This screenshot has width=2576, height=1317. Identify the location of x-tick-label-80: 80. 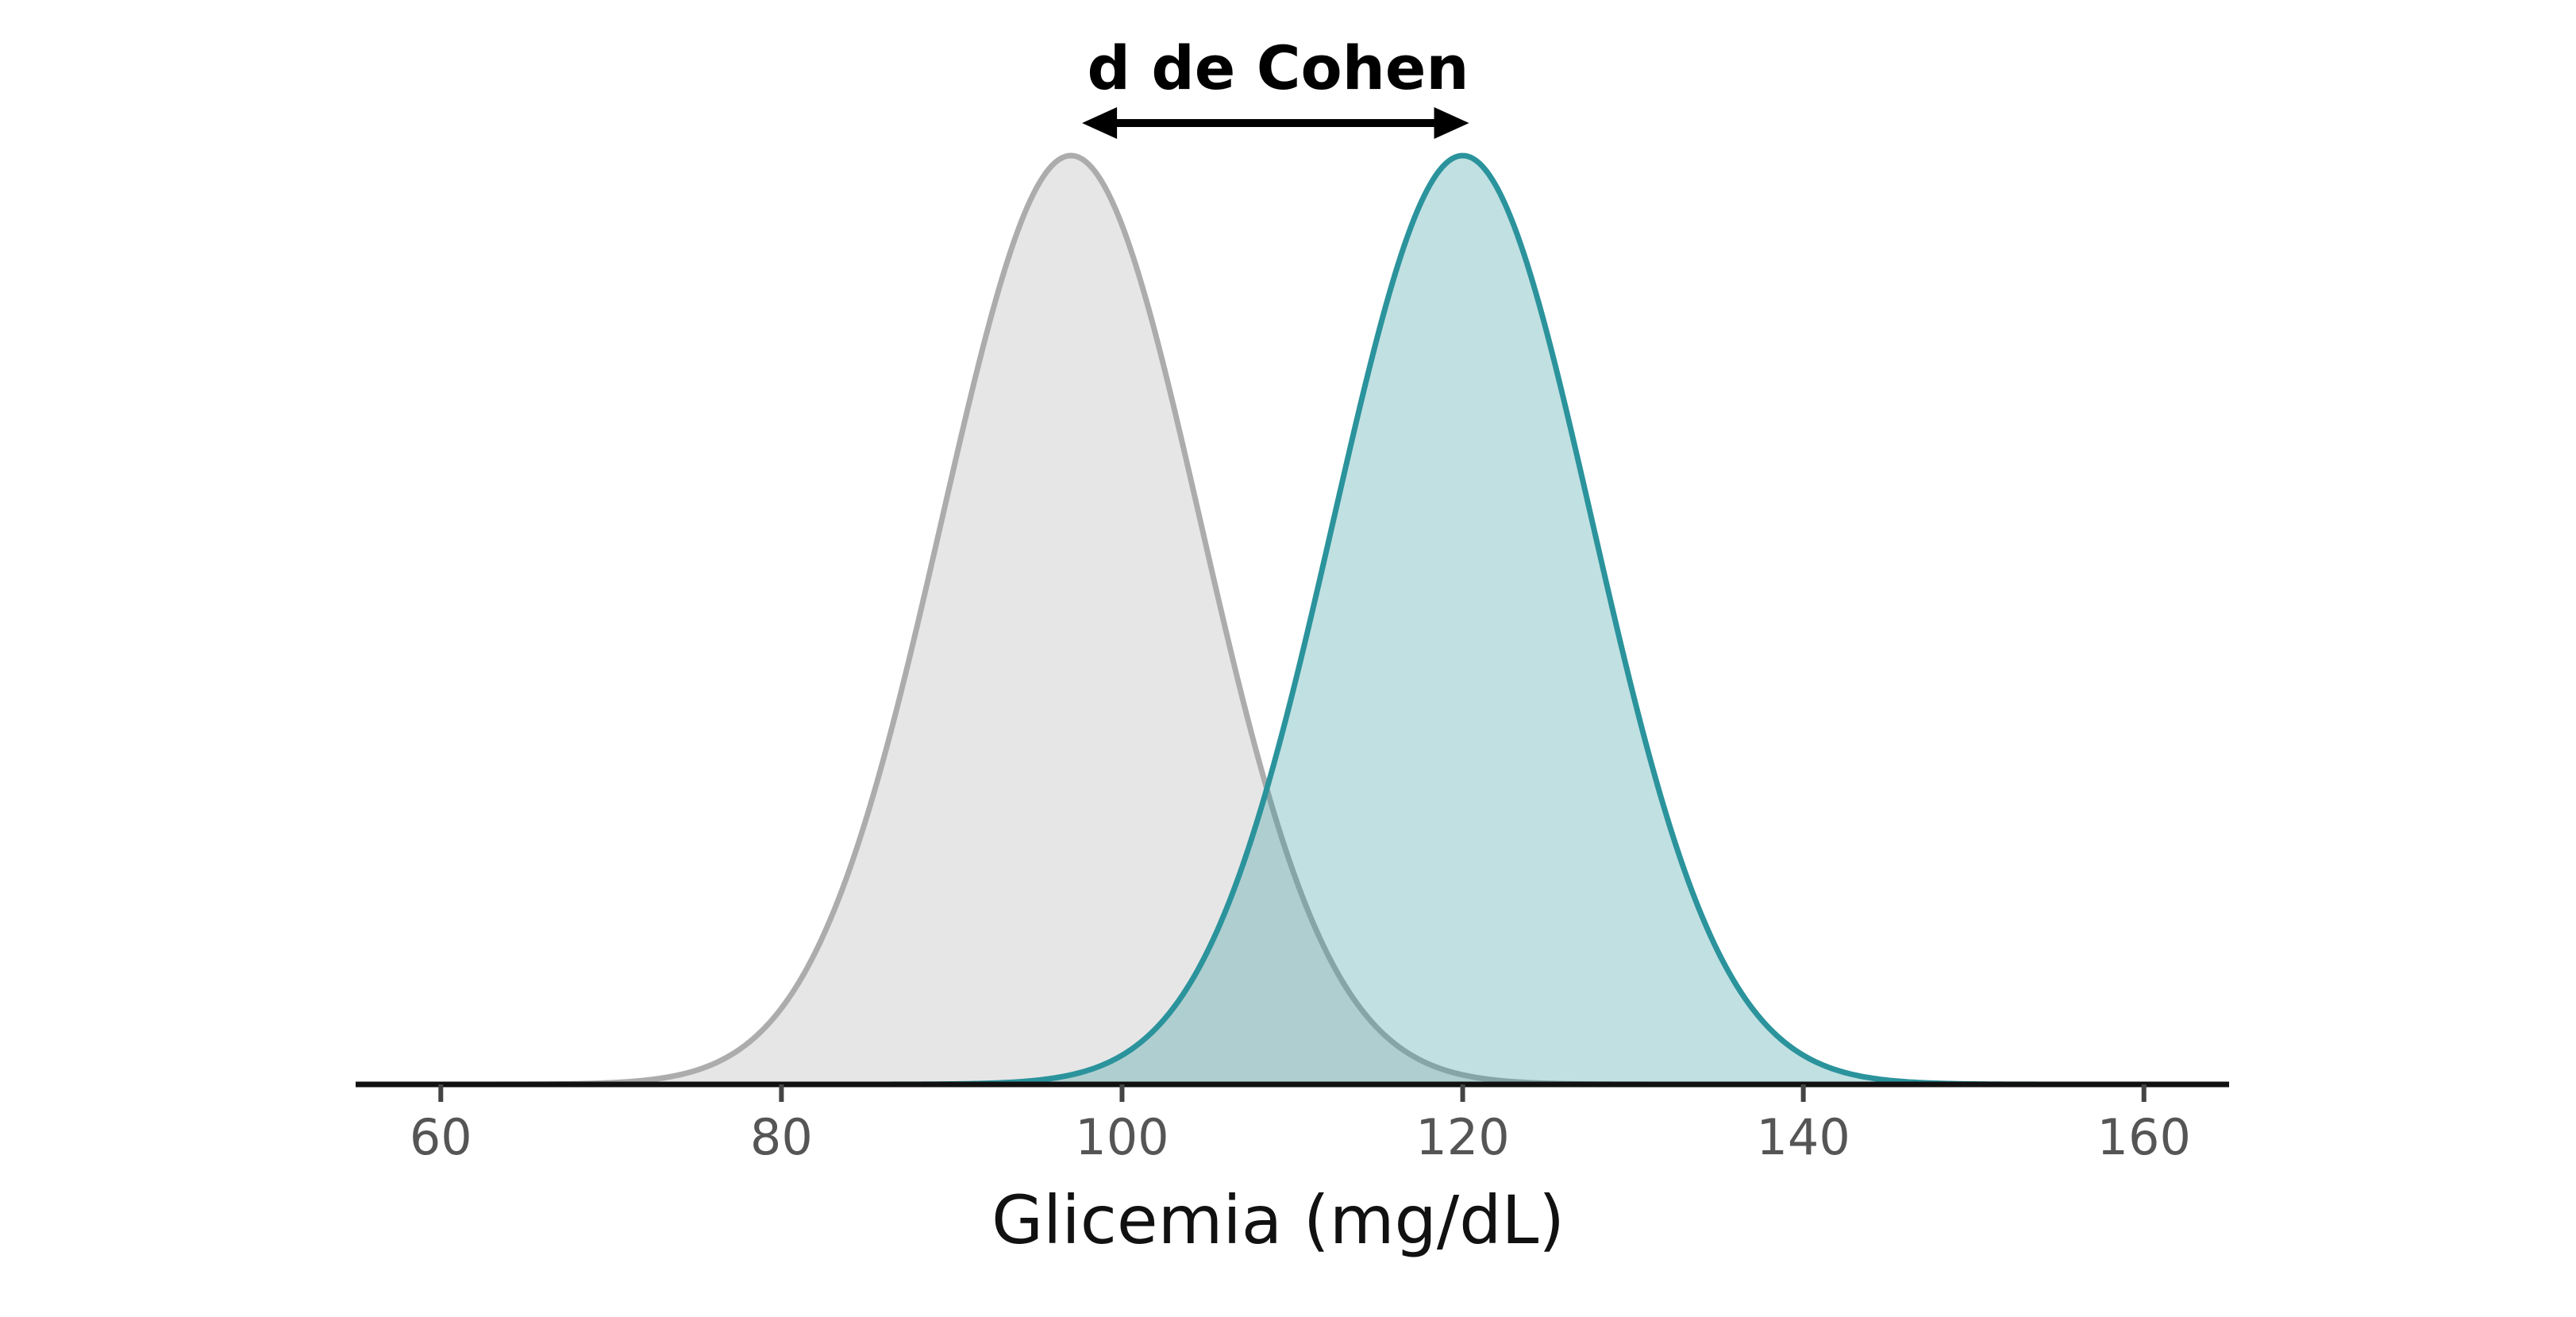
(781, 1137).